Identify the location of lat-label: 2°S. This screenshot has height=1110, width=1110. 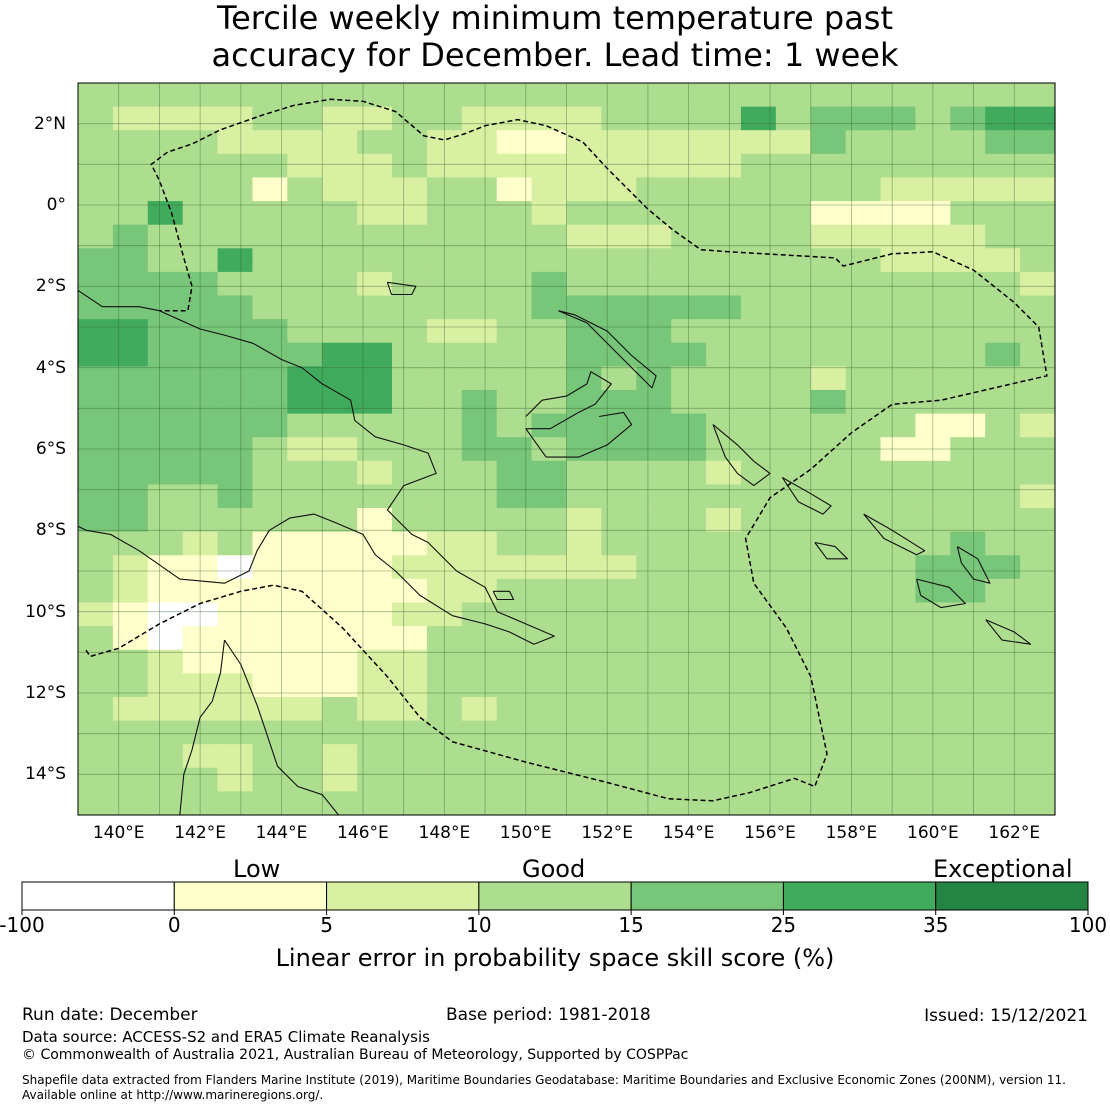
(50, 286).